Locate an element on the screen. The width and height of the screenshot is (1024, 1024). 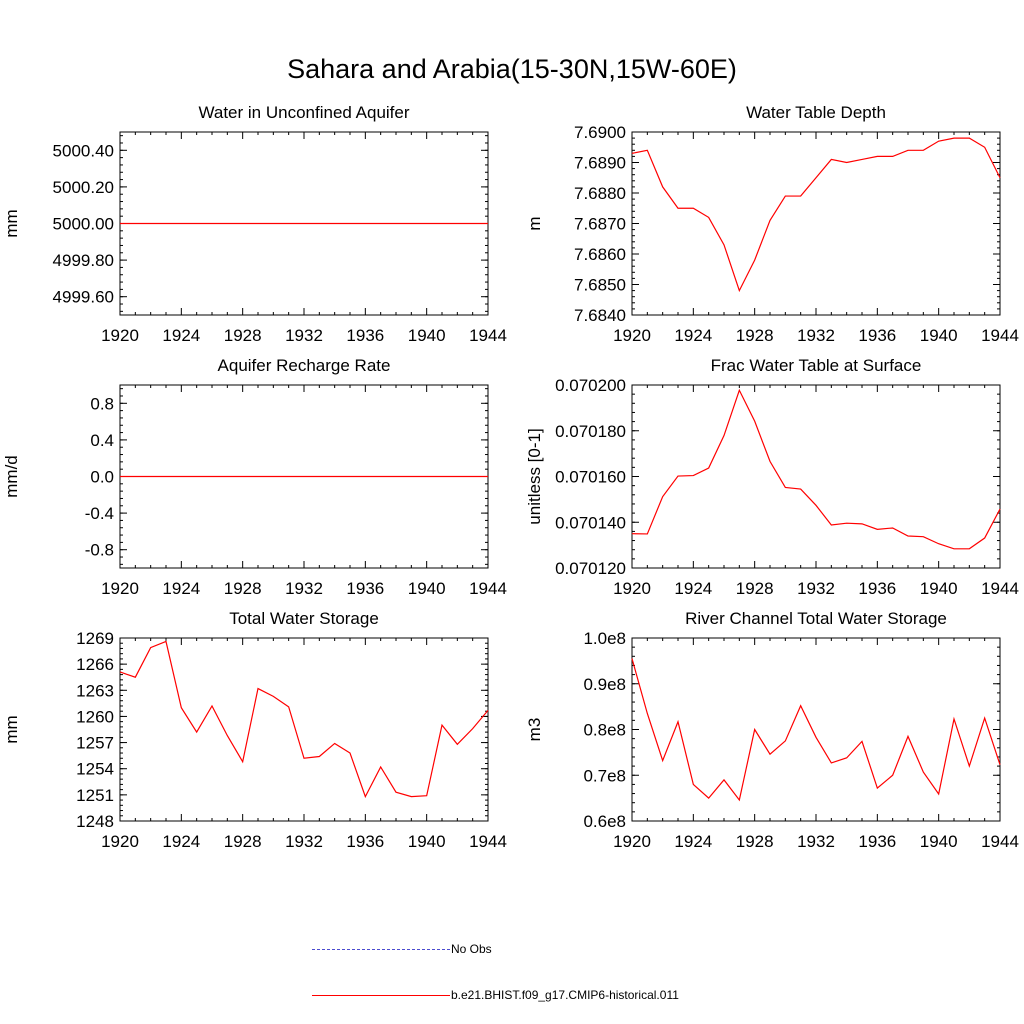
page-title: Sahara and Arabia(15-30N,15W-60E) is located at coordinates (512, 69).